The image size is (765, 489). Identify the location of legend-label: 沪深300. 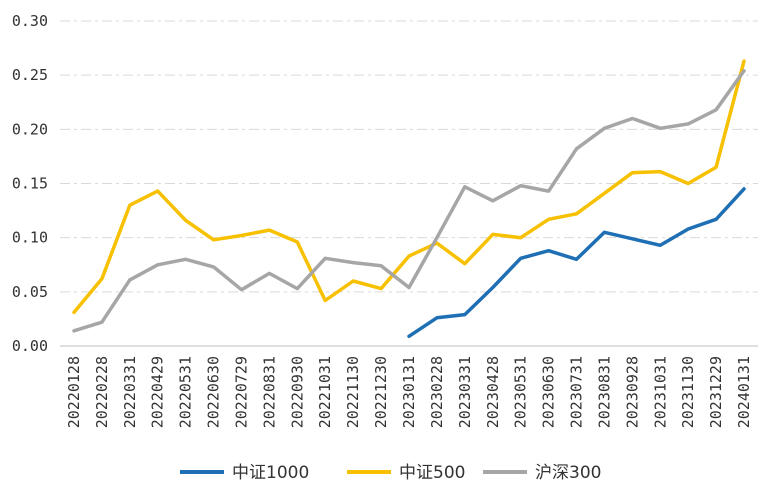
(568, 473).